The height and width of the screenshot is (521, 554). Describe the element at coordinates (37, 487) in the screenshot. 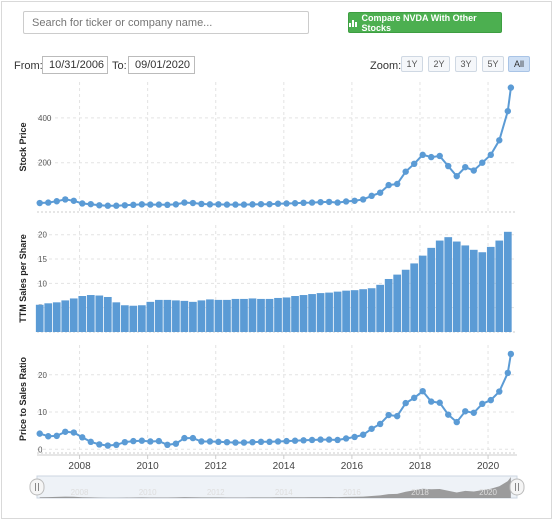

I see `navigator-handle-left` at that location.